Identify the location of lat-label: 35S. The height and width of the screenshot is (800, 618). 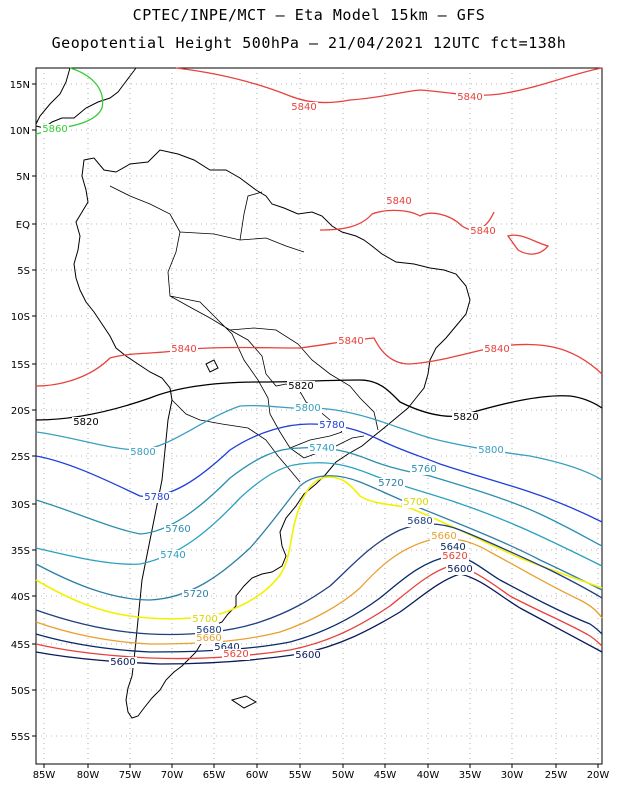
(20, 551).